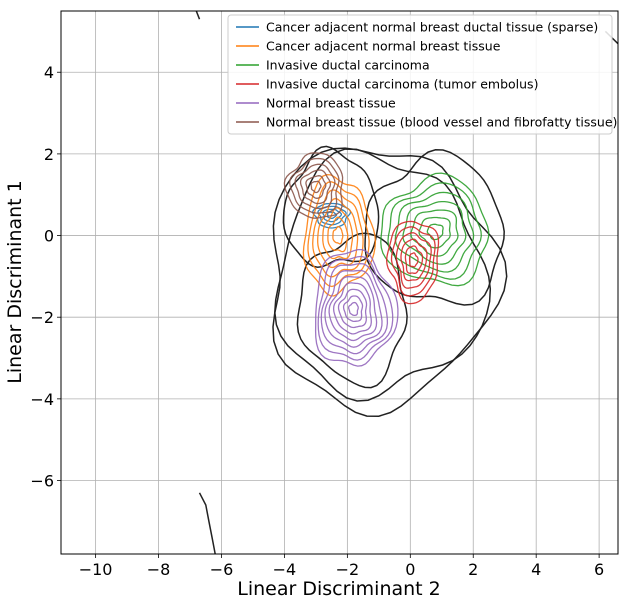 The width and height of the screenshot is (628, 610). What do you see at coordinates (331, 103) in the screenshot?
I see `legend-entry-label: Normal breast tissue` at bounding box center [331, 103].